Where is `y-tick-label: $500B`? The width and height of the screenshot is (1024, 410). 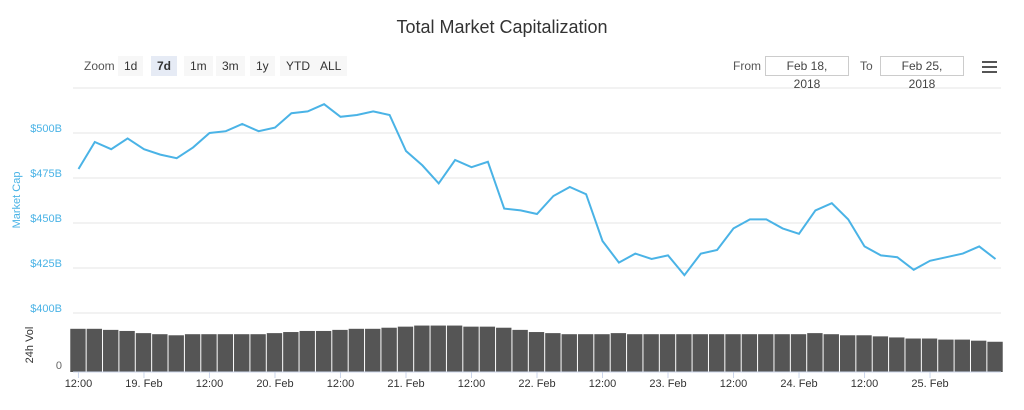
y-tick-label: $500B is located at coordinates (46, 129).